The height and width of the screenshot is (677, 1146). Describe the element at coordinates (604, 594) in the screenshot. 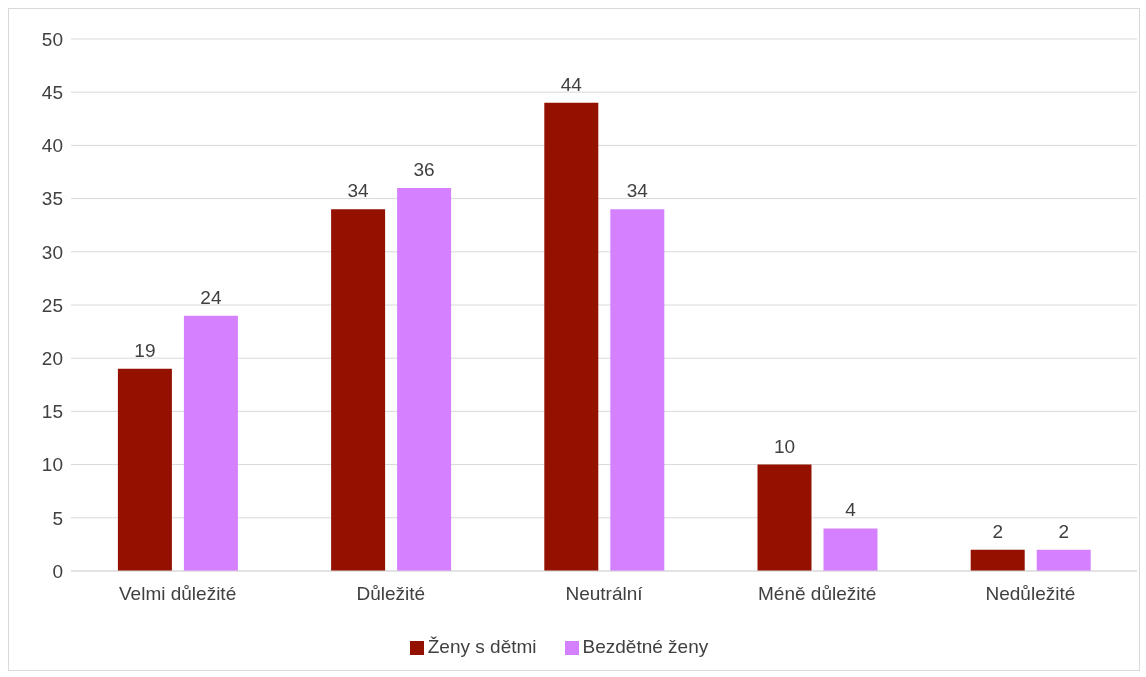

I see `x-tick-label: Neutrální` at that location.